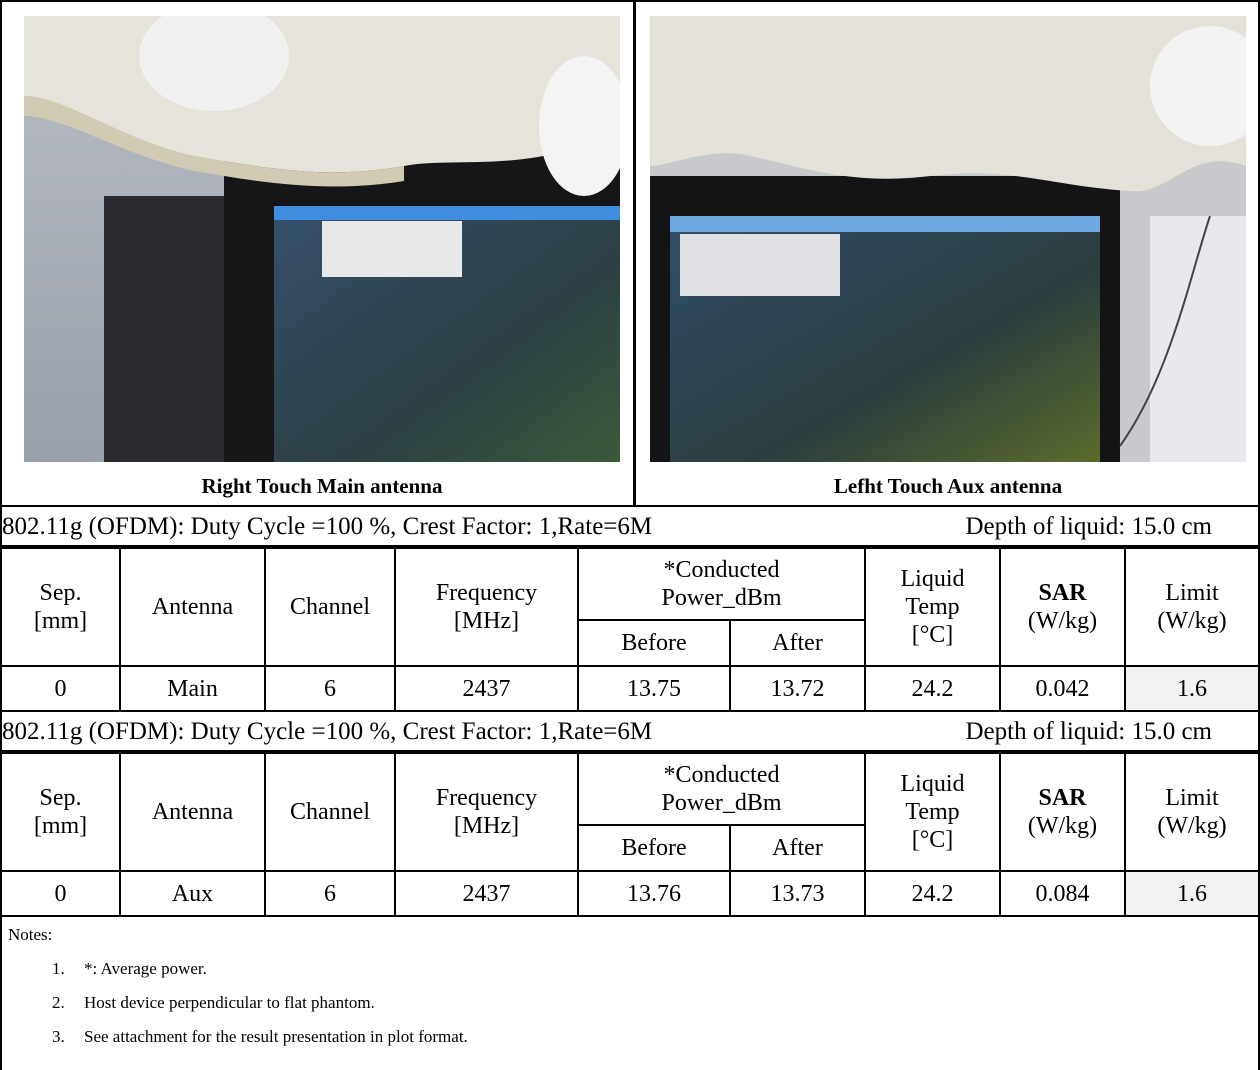  I want to click on data-row: 0 Aux 6 2437 13.76 13.73 24.2 0.084 1.6, so click(630, 893).